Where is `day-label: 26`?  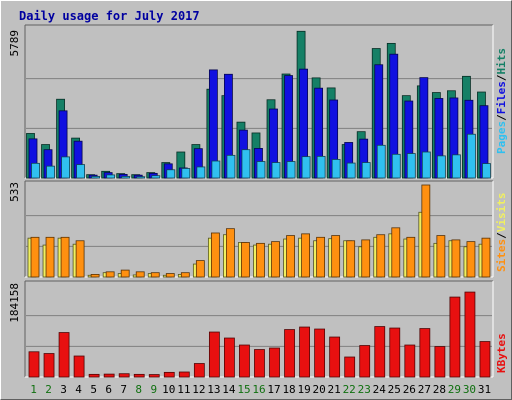
day-label: 26 is located at coordinates (409, 389).